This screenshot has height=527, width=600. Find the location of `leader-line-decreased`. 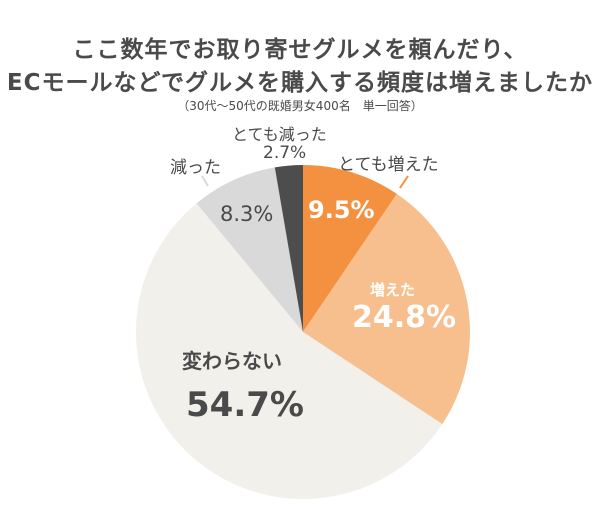

leader-line-decreased is located at coordinates (205, 181).